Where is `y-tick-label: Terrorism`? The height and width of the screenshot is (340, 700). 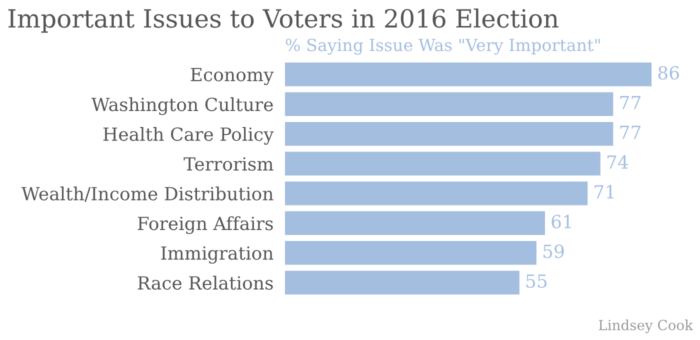
y-tick-label: Terrorism is located at coordinates (229, 164).